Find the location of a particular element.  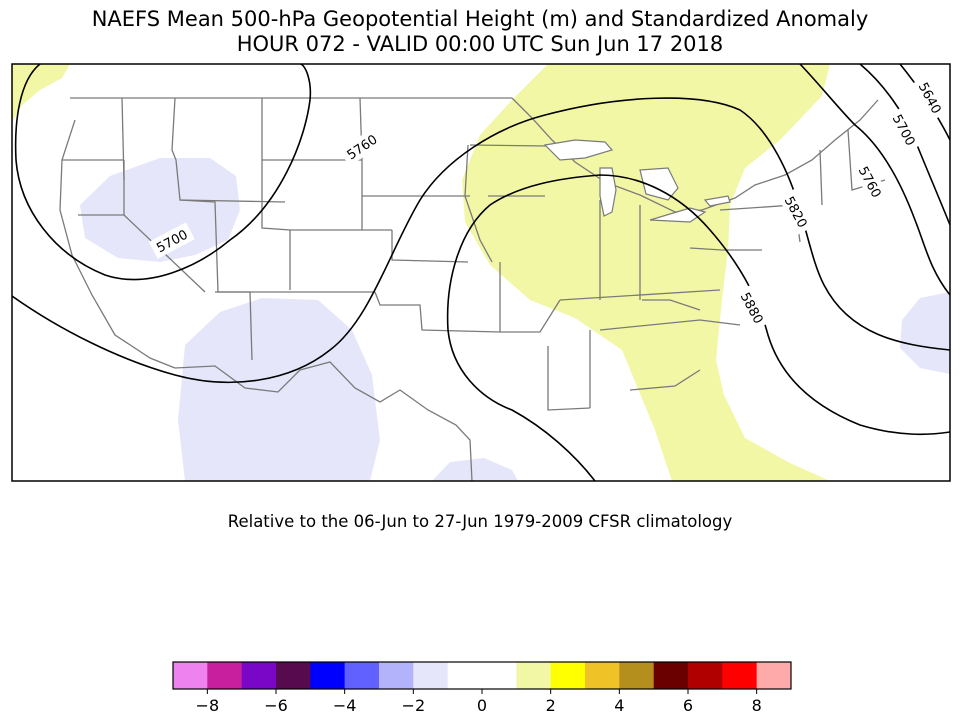

colorbar-tick-label: 8 is located at coordinates (757, 705).